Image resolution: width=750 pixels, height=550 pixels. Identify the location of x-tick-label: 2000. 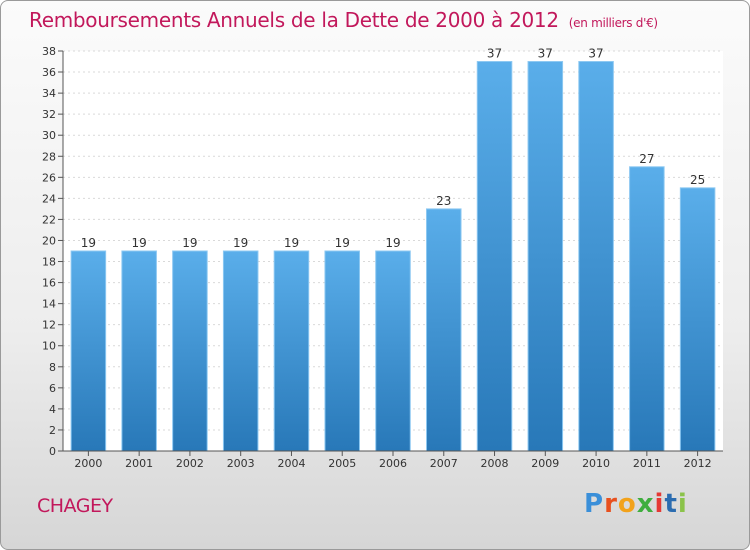
(88, 463).